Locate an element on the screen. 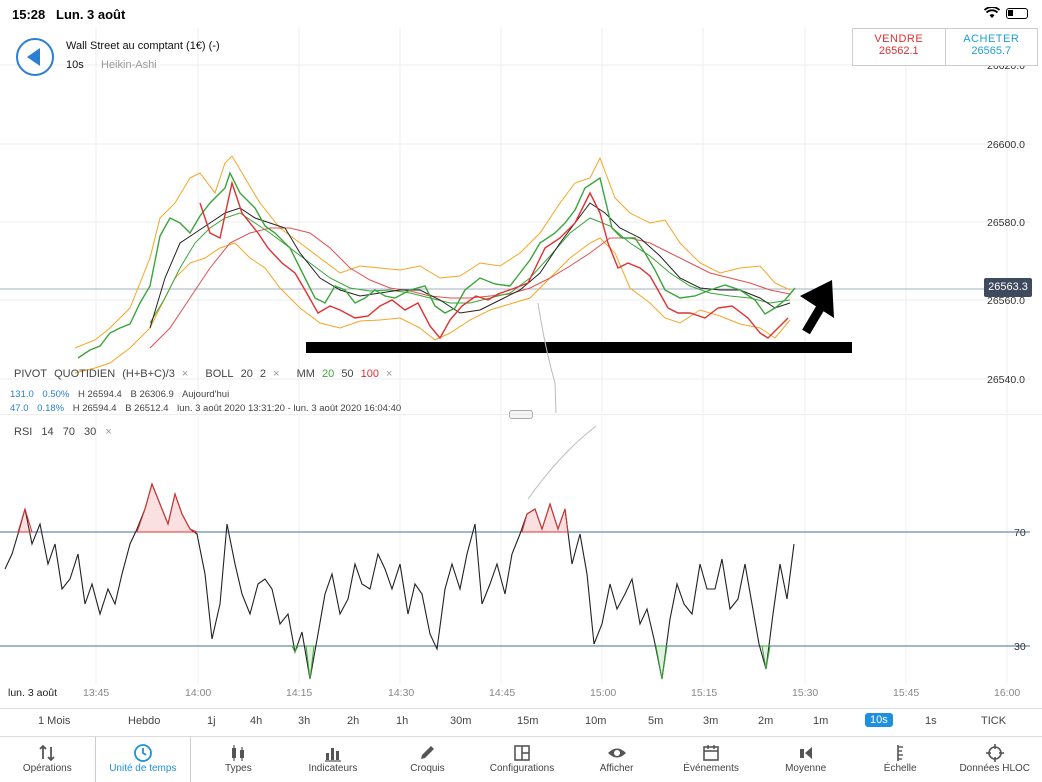 This screenshot has width=1042, height=782. tab-donnees-hloc: Données HLOC is located at coordinates (994, 759).